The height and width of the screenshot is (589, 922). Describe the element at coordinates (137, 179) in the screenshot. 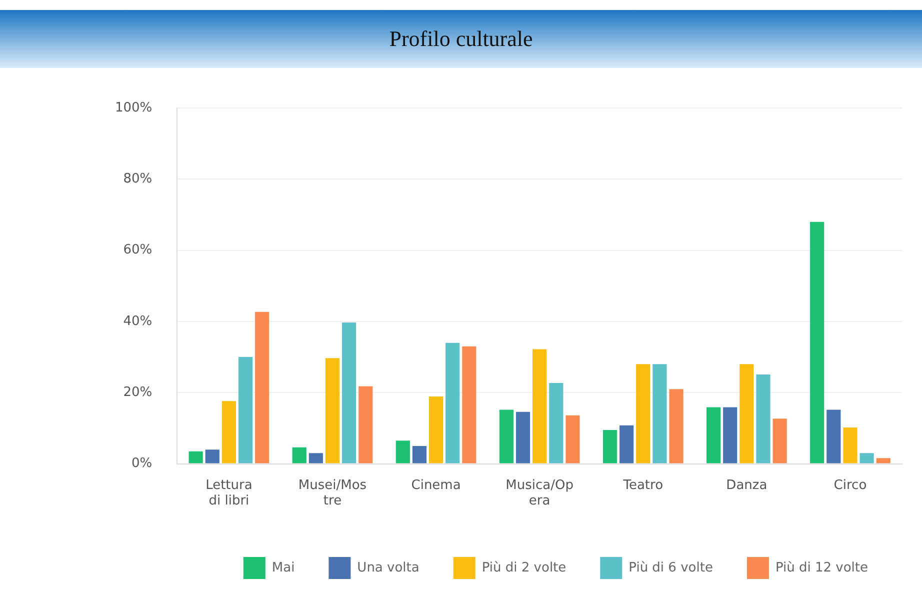

I see `y-tick-label: 80%` at that location.